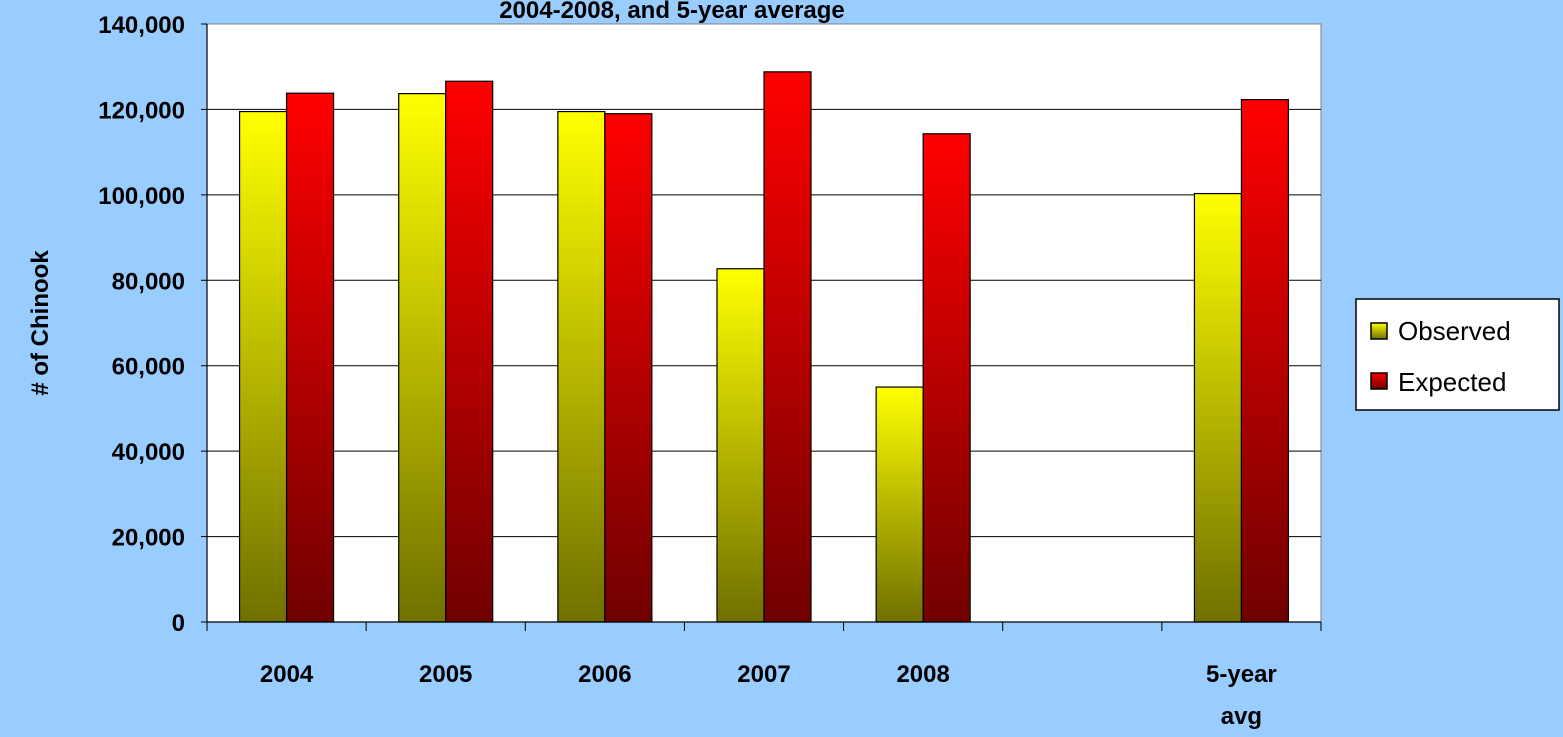  What do you see at coordinates (40, 323) in the screenshot?
I see `y-axis-label: # of Chinook` at bounding box center [40, 323].